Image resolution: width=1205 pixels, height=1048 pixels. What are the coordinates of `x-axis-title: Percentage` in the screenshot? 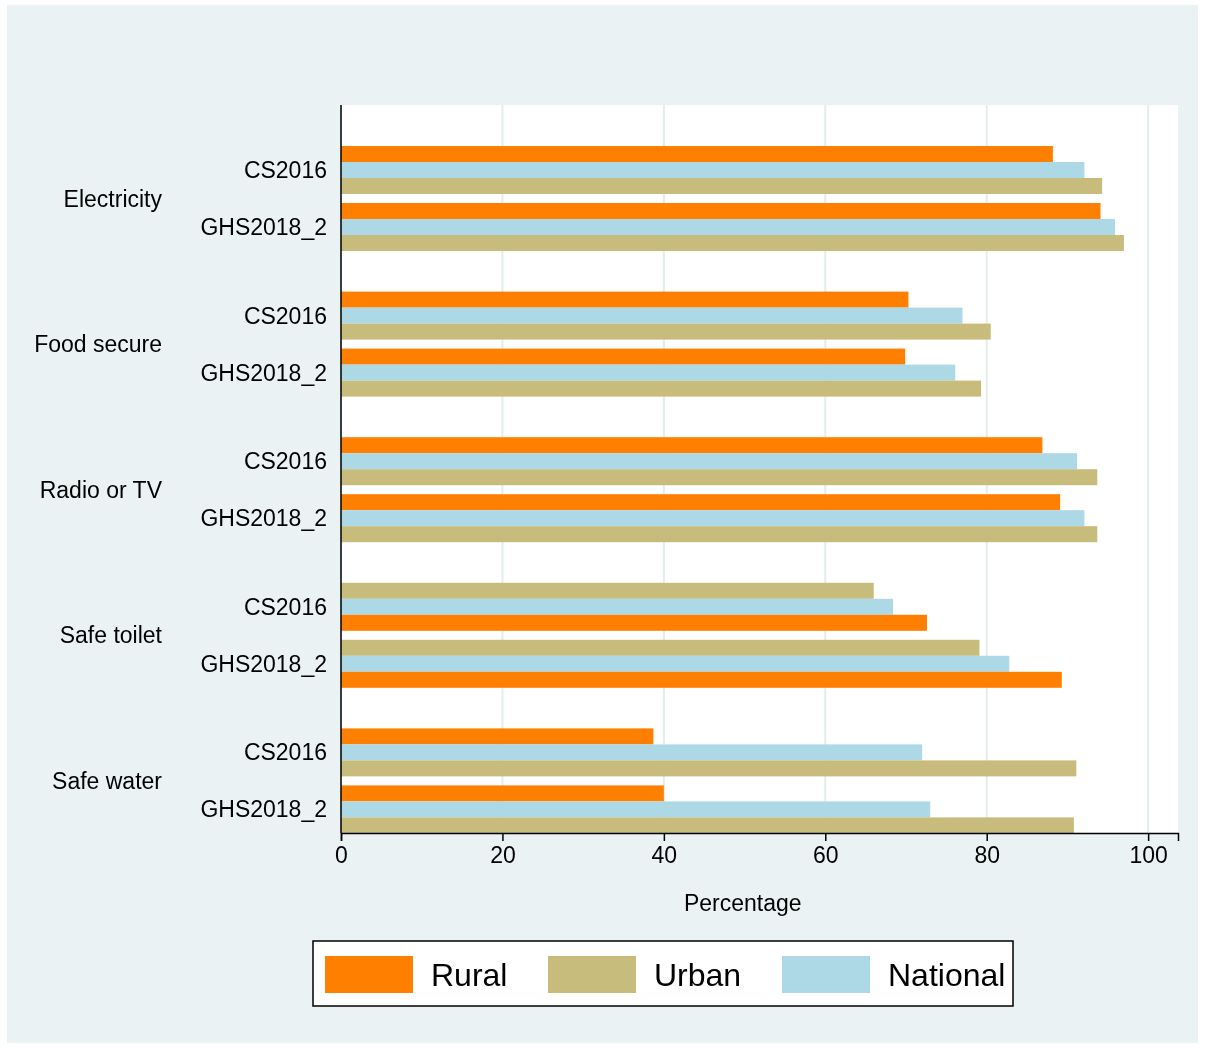 It's located at (742, 903).